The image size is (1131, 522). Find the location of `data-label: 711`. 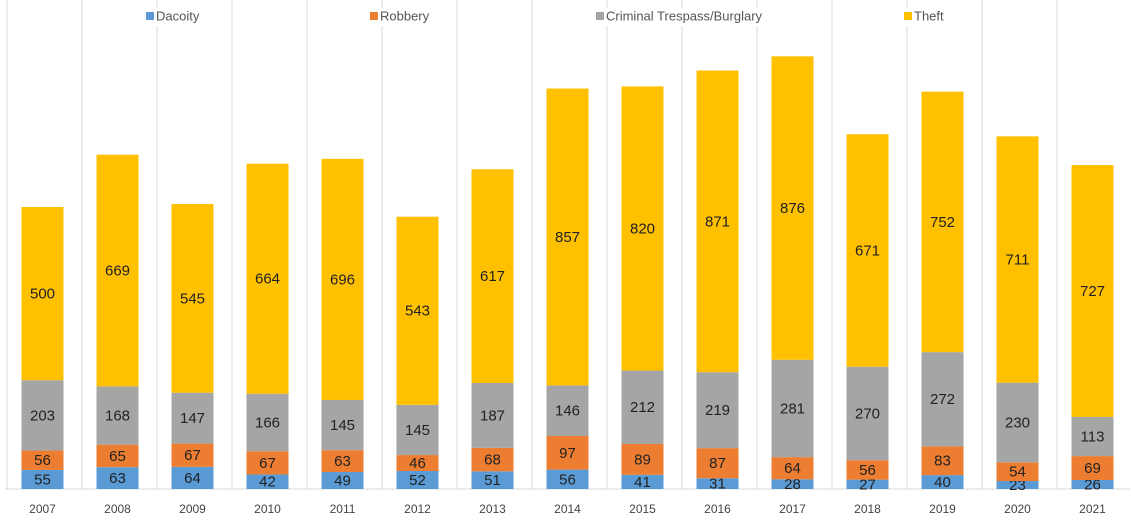

data-label: 711 is located at coordinates (1018, 259).